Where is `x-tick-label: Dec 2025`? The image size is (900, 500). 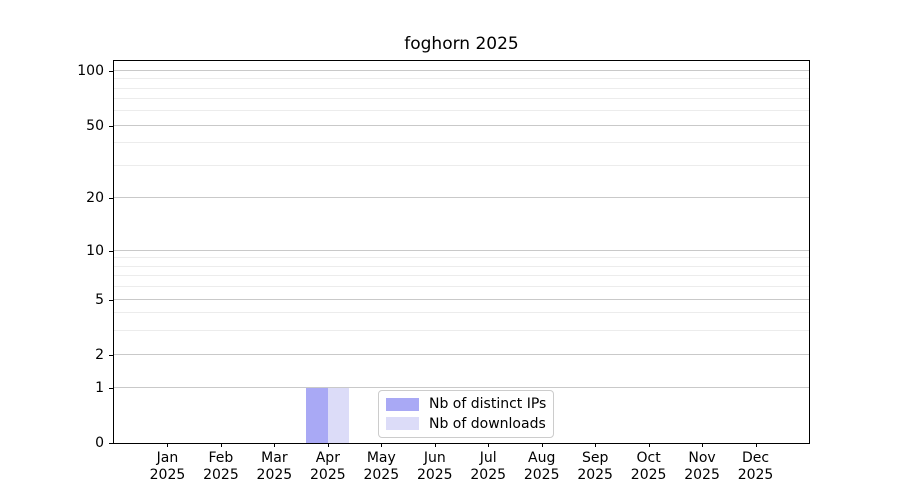 x-tick-label: Dec 2025 is located at coordinates (756, 467).